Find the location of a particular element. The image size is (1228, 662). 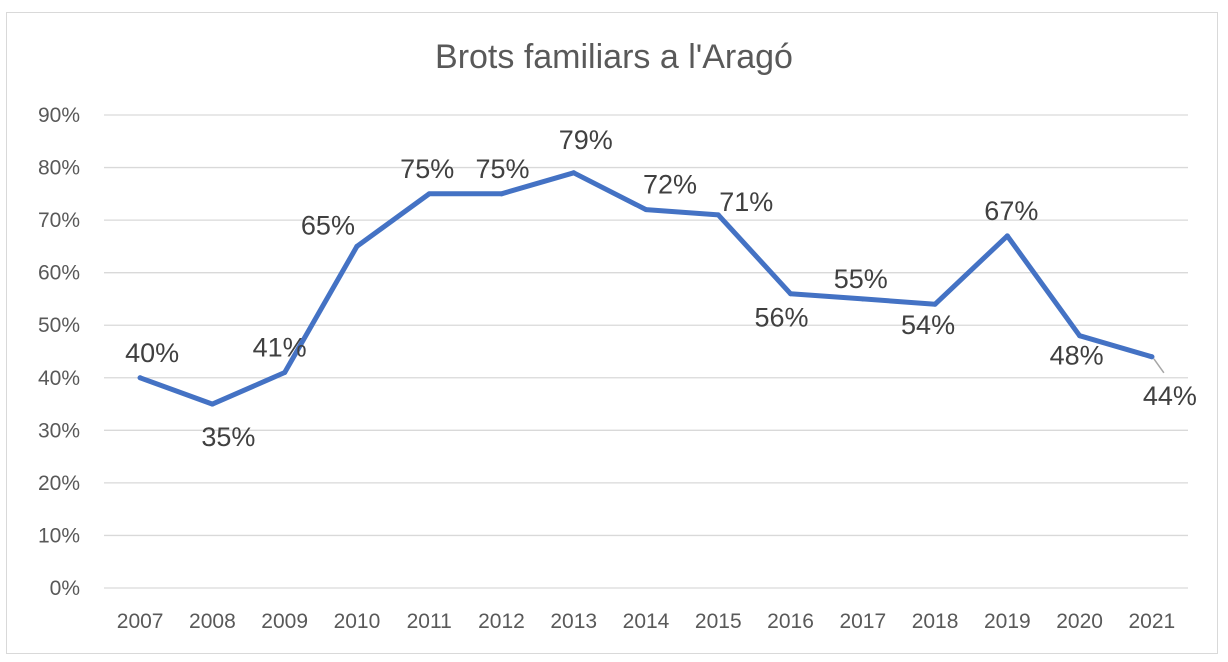

x-tick-label: 2020 is located at coordinates (1079, 621).